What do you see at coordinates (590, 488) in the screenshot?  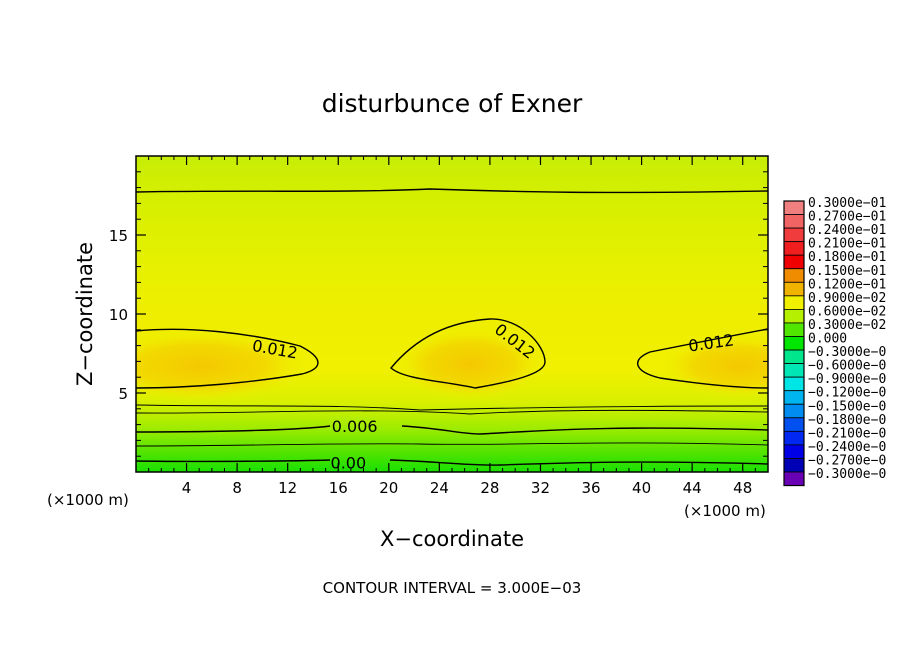 I see `x-tick-label: 36` at bounding box center [590, 488].